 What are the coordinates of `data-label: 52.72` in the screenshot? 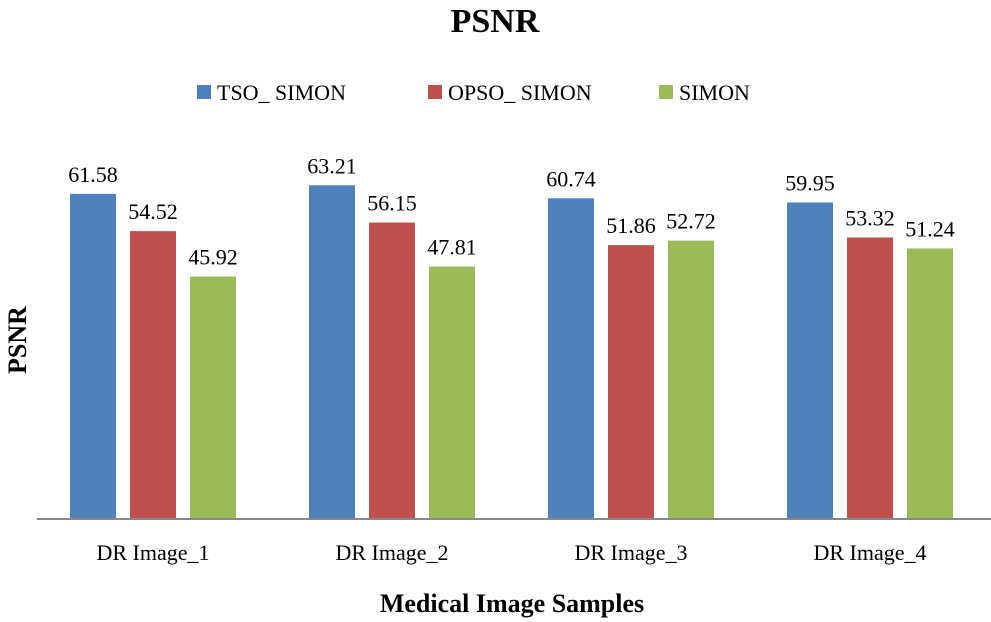 It's located at (691, 221).